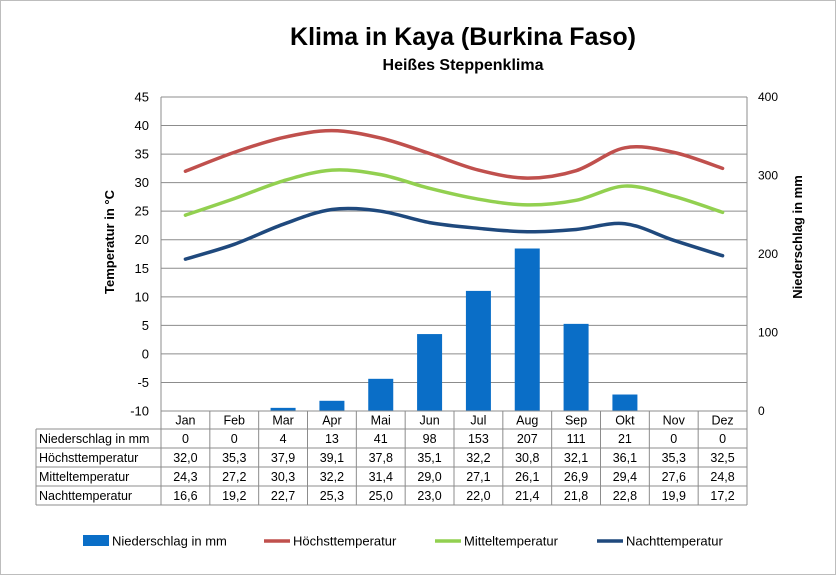 The height and width of the screenshot is (575, 836). What do you see at coordinates (576, 496) in the screenshot?
I see `table-cell: 21,8` at bounding box center [576, 496].